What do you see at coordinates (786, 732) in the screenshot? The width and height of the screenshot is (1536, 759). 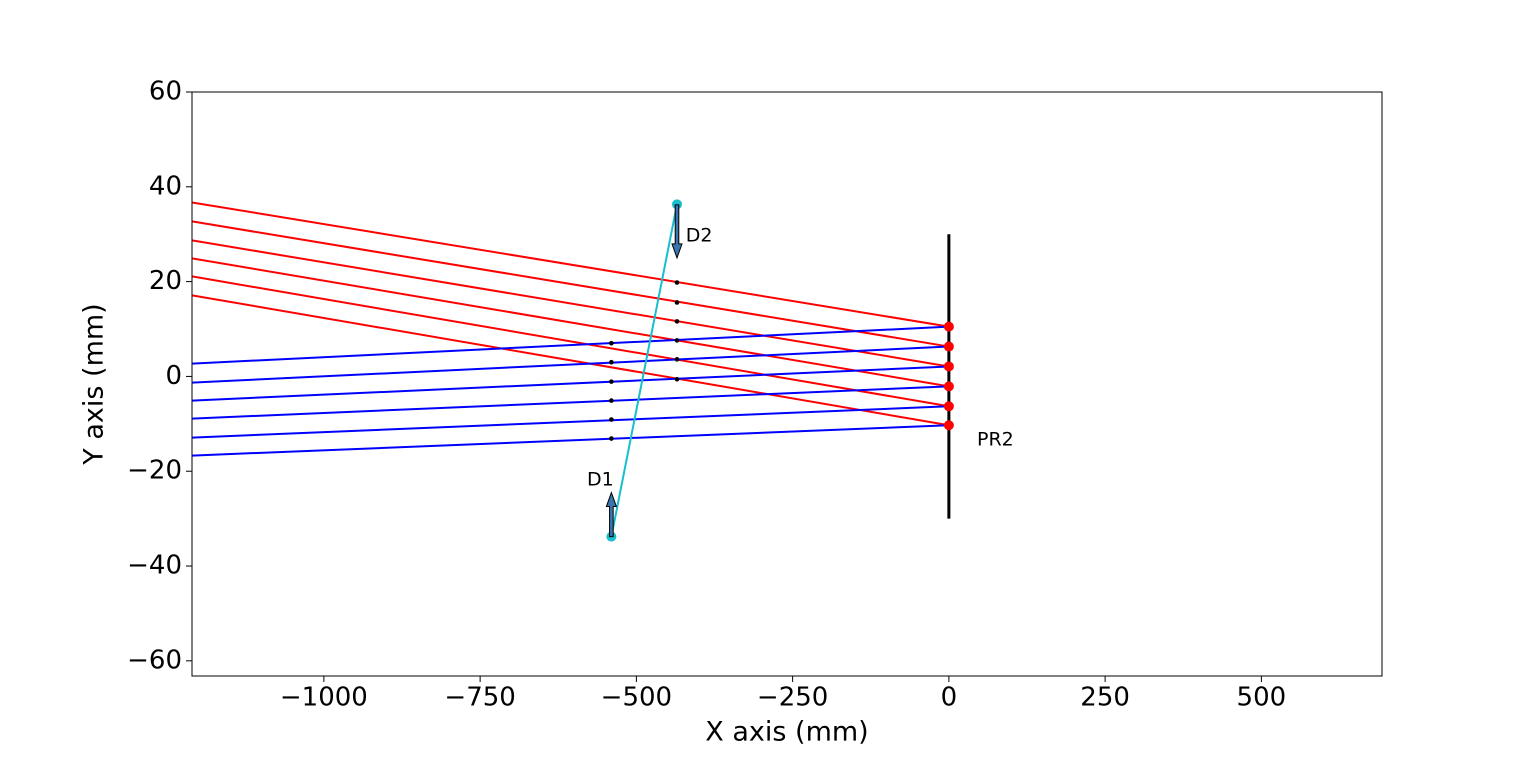 I see `x-axis-label: X axis (mm)` at bounding box center [786, 732].